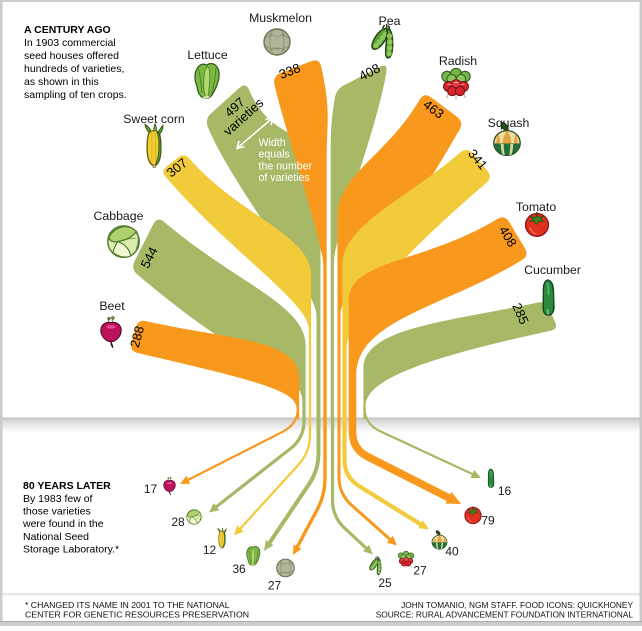 The image size is (642, 631). What do you see at coordinates (67, 486) in the screenshot?
I see `svg-text: 80 YEARS LATER` at bounding box center [67, 486].